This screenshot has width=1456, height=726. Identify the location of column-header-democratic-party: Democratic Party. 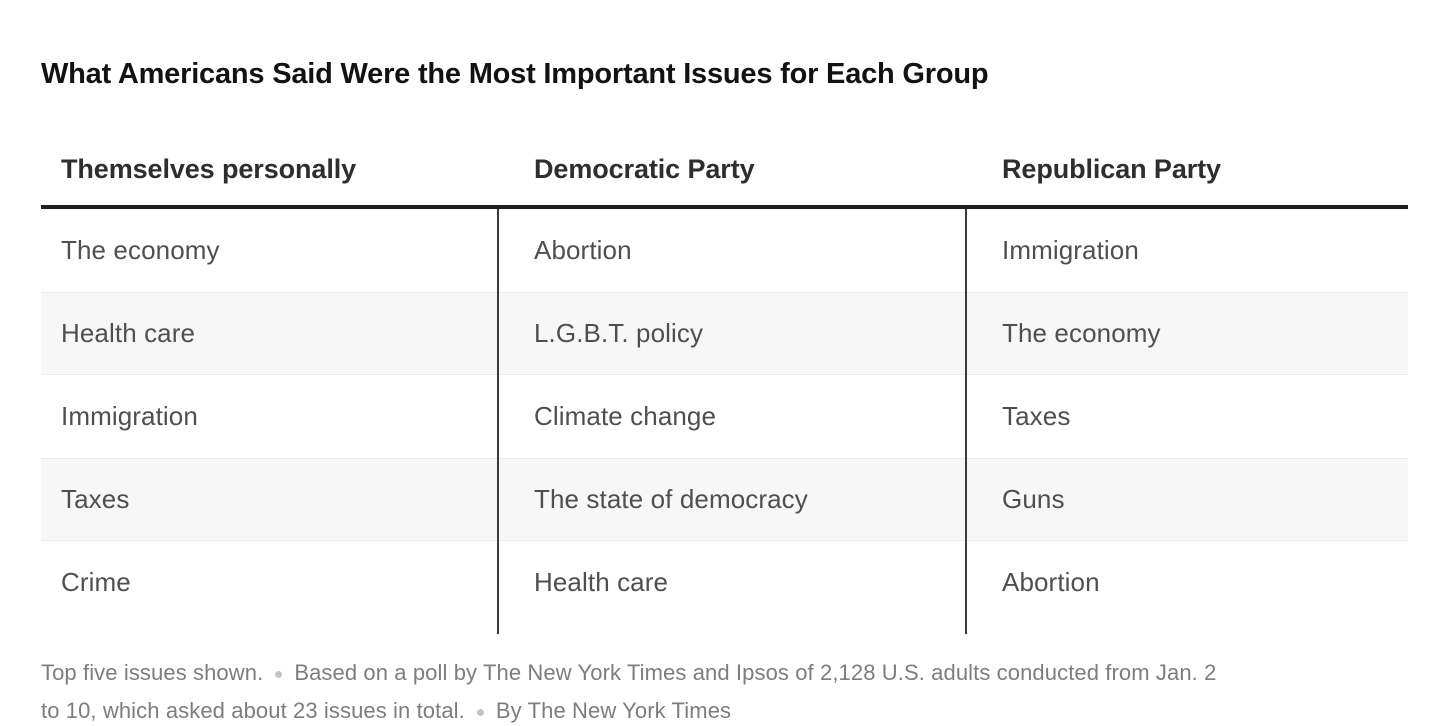
(644, 169).